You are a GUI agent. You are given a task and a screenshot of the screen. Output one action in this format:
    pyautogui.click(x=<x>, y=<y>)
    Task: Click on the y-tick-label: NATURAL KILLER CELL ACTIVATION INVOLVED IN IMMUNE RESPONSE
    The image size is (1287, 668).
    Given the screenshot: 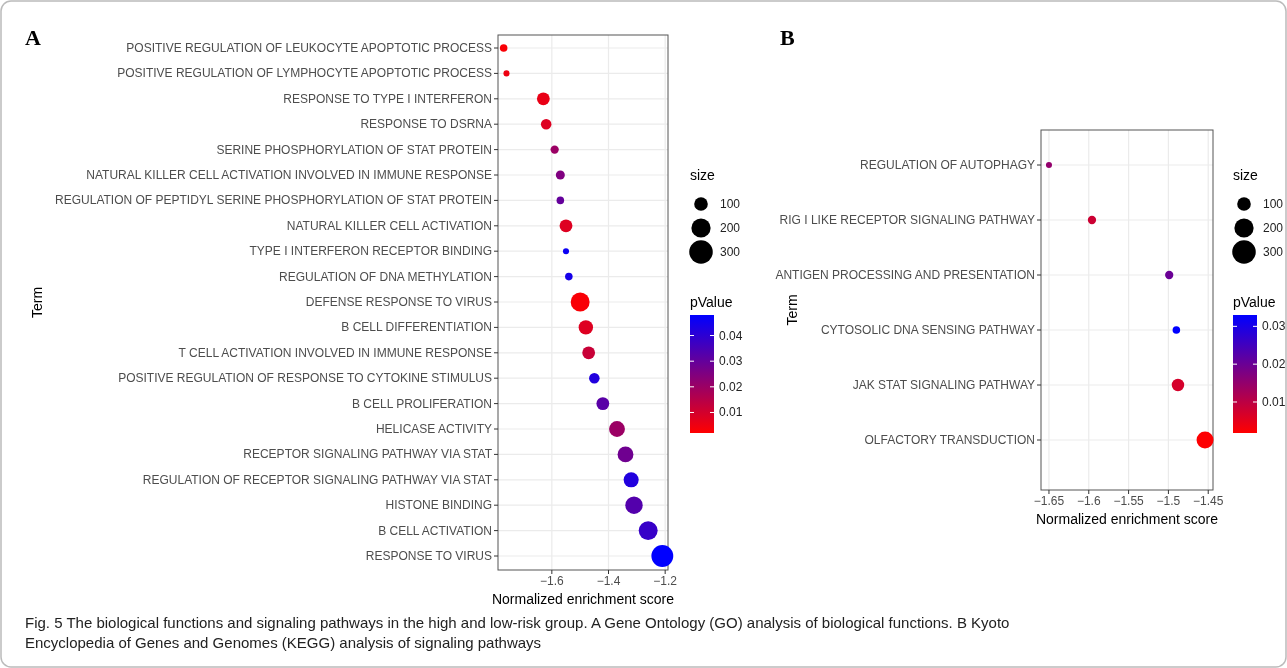 What is the action you would take?
    pyautogui.click(x=289, y=175)
    